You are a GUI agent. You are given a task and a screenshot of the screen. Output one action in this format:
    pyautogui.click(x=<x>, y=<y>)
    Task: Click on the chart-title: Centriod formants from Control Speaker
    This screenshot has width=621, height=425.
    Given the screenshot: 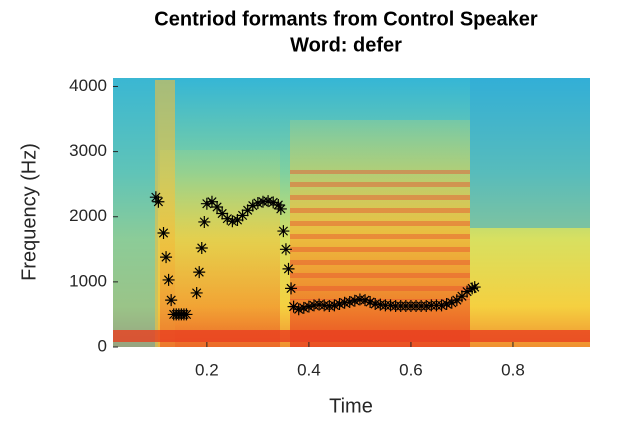 What is the action you would take?
    pyautogui.click(x=346, y=19)
    